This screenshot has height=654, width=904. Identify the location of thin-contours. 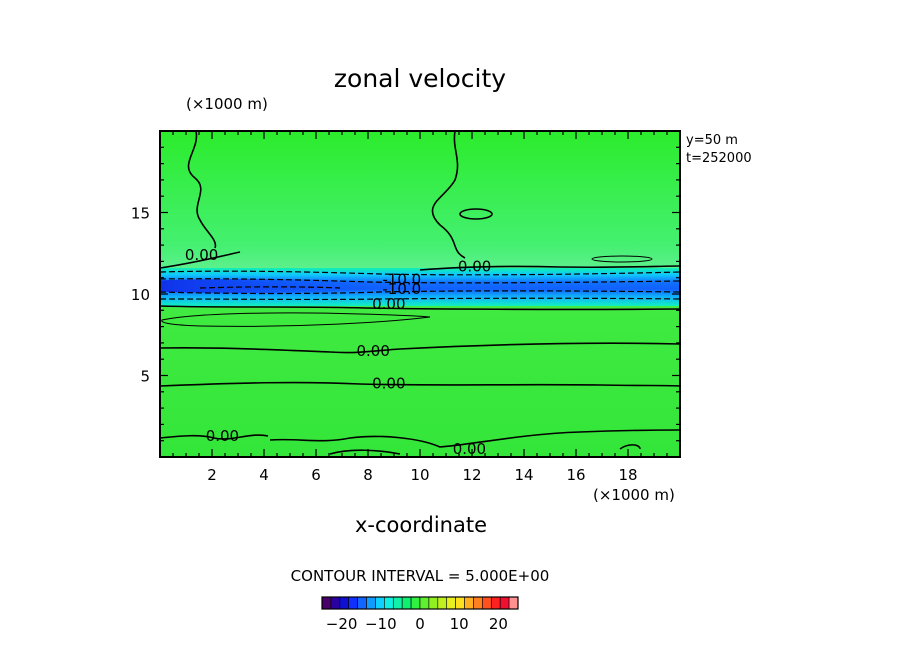
(407, 291).